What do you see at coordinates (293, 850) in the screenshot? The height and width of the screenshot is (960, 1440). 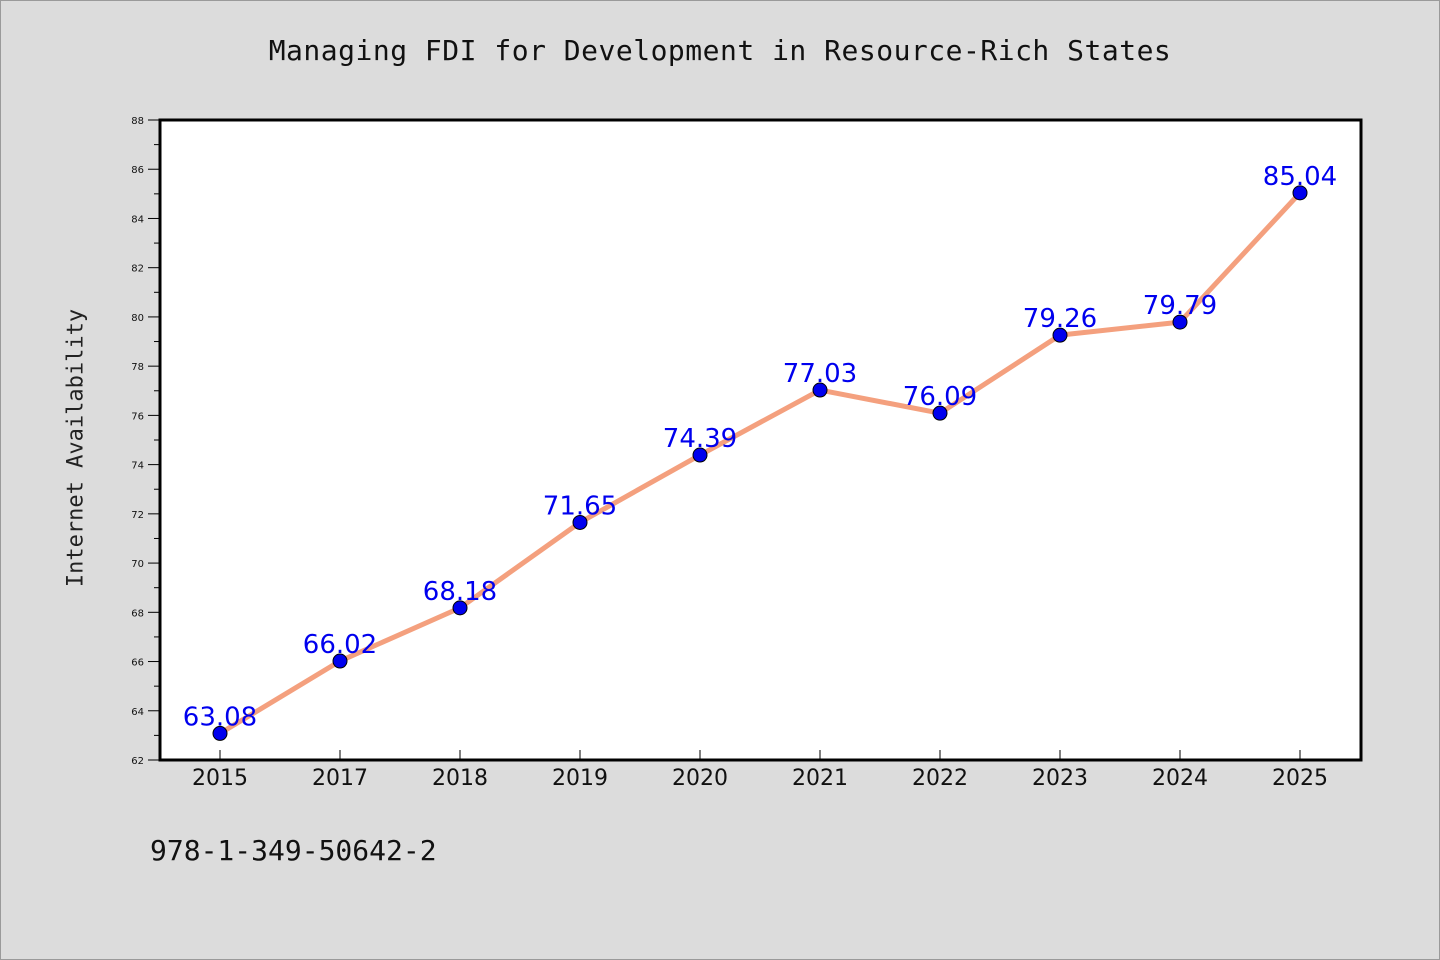 I see `isbn-footnote: 978-1-349-50642-2` at bounding box center [293, 850].